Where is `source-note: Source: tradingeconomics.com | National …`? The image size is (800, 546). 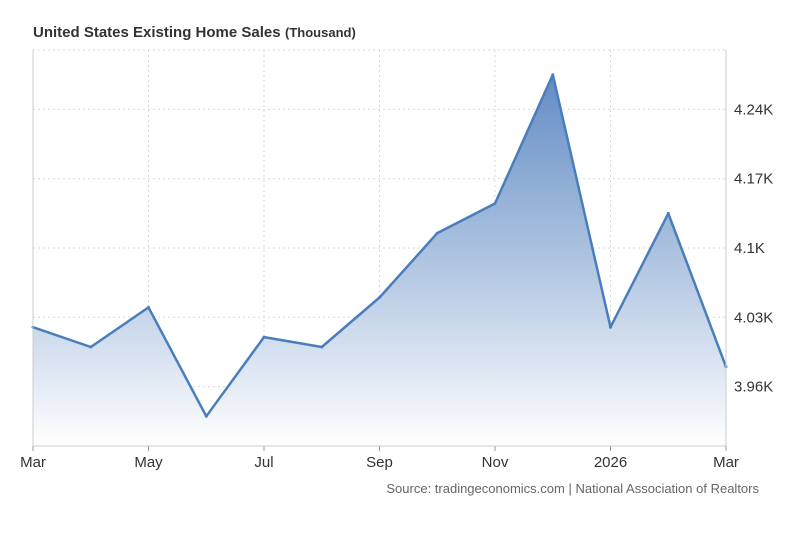
source-note: Source: tradingeconomics.com | National … is located at coordinates (572, 488).